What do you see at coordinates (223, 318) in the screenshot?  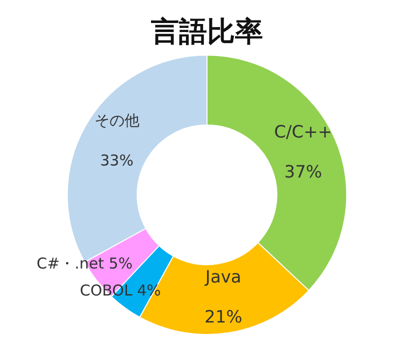 I see `data-label: 21%` at bounding box center [223, 318].